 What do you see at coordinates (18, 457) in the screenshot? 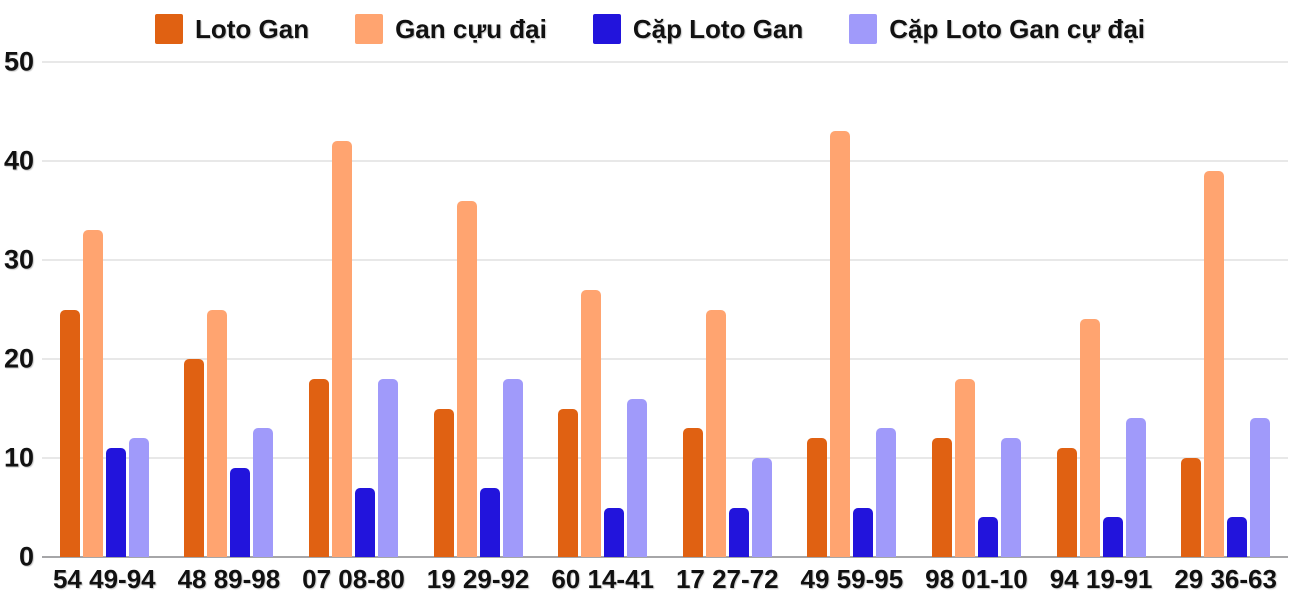
I see `y-tick-label-10: 10` at bounding box center [18, 457].